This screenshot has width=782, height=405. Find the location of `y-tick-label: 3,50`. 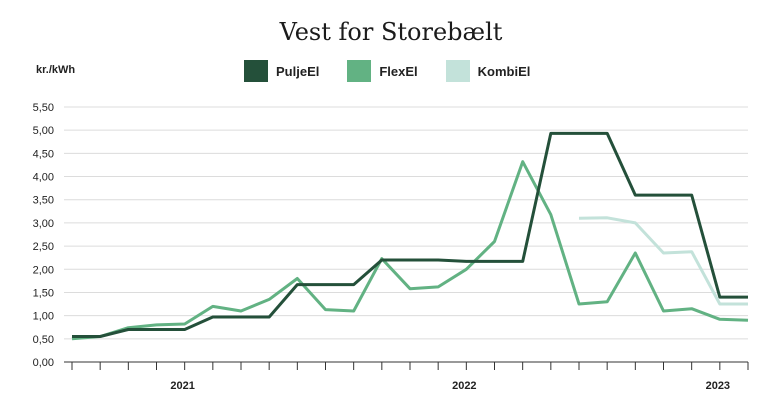

y-tick-label: 3,50 is located at coordinates (43, 201).